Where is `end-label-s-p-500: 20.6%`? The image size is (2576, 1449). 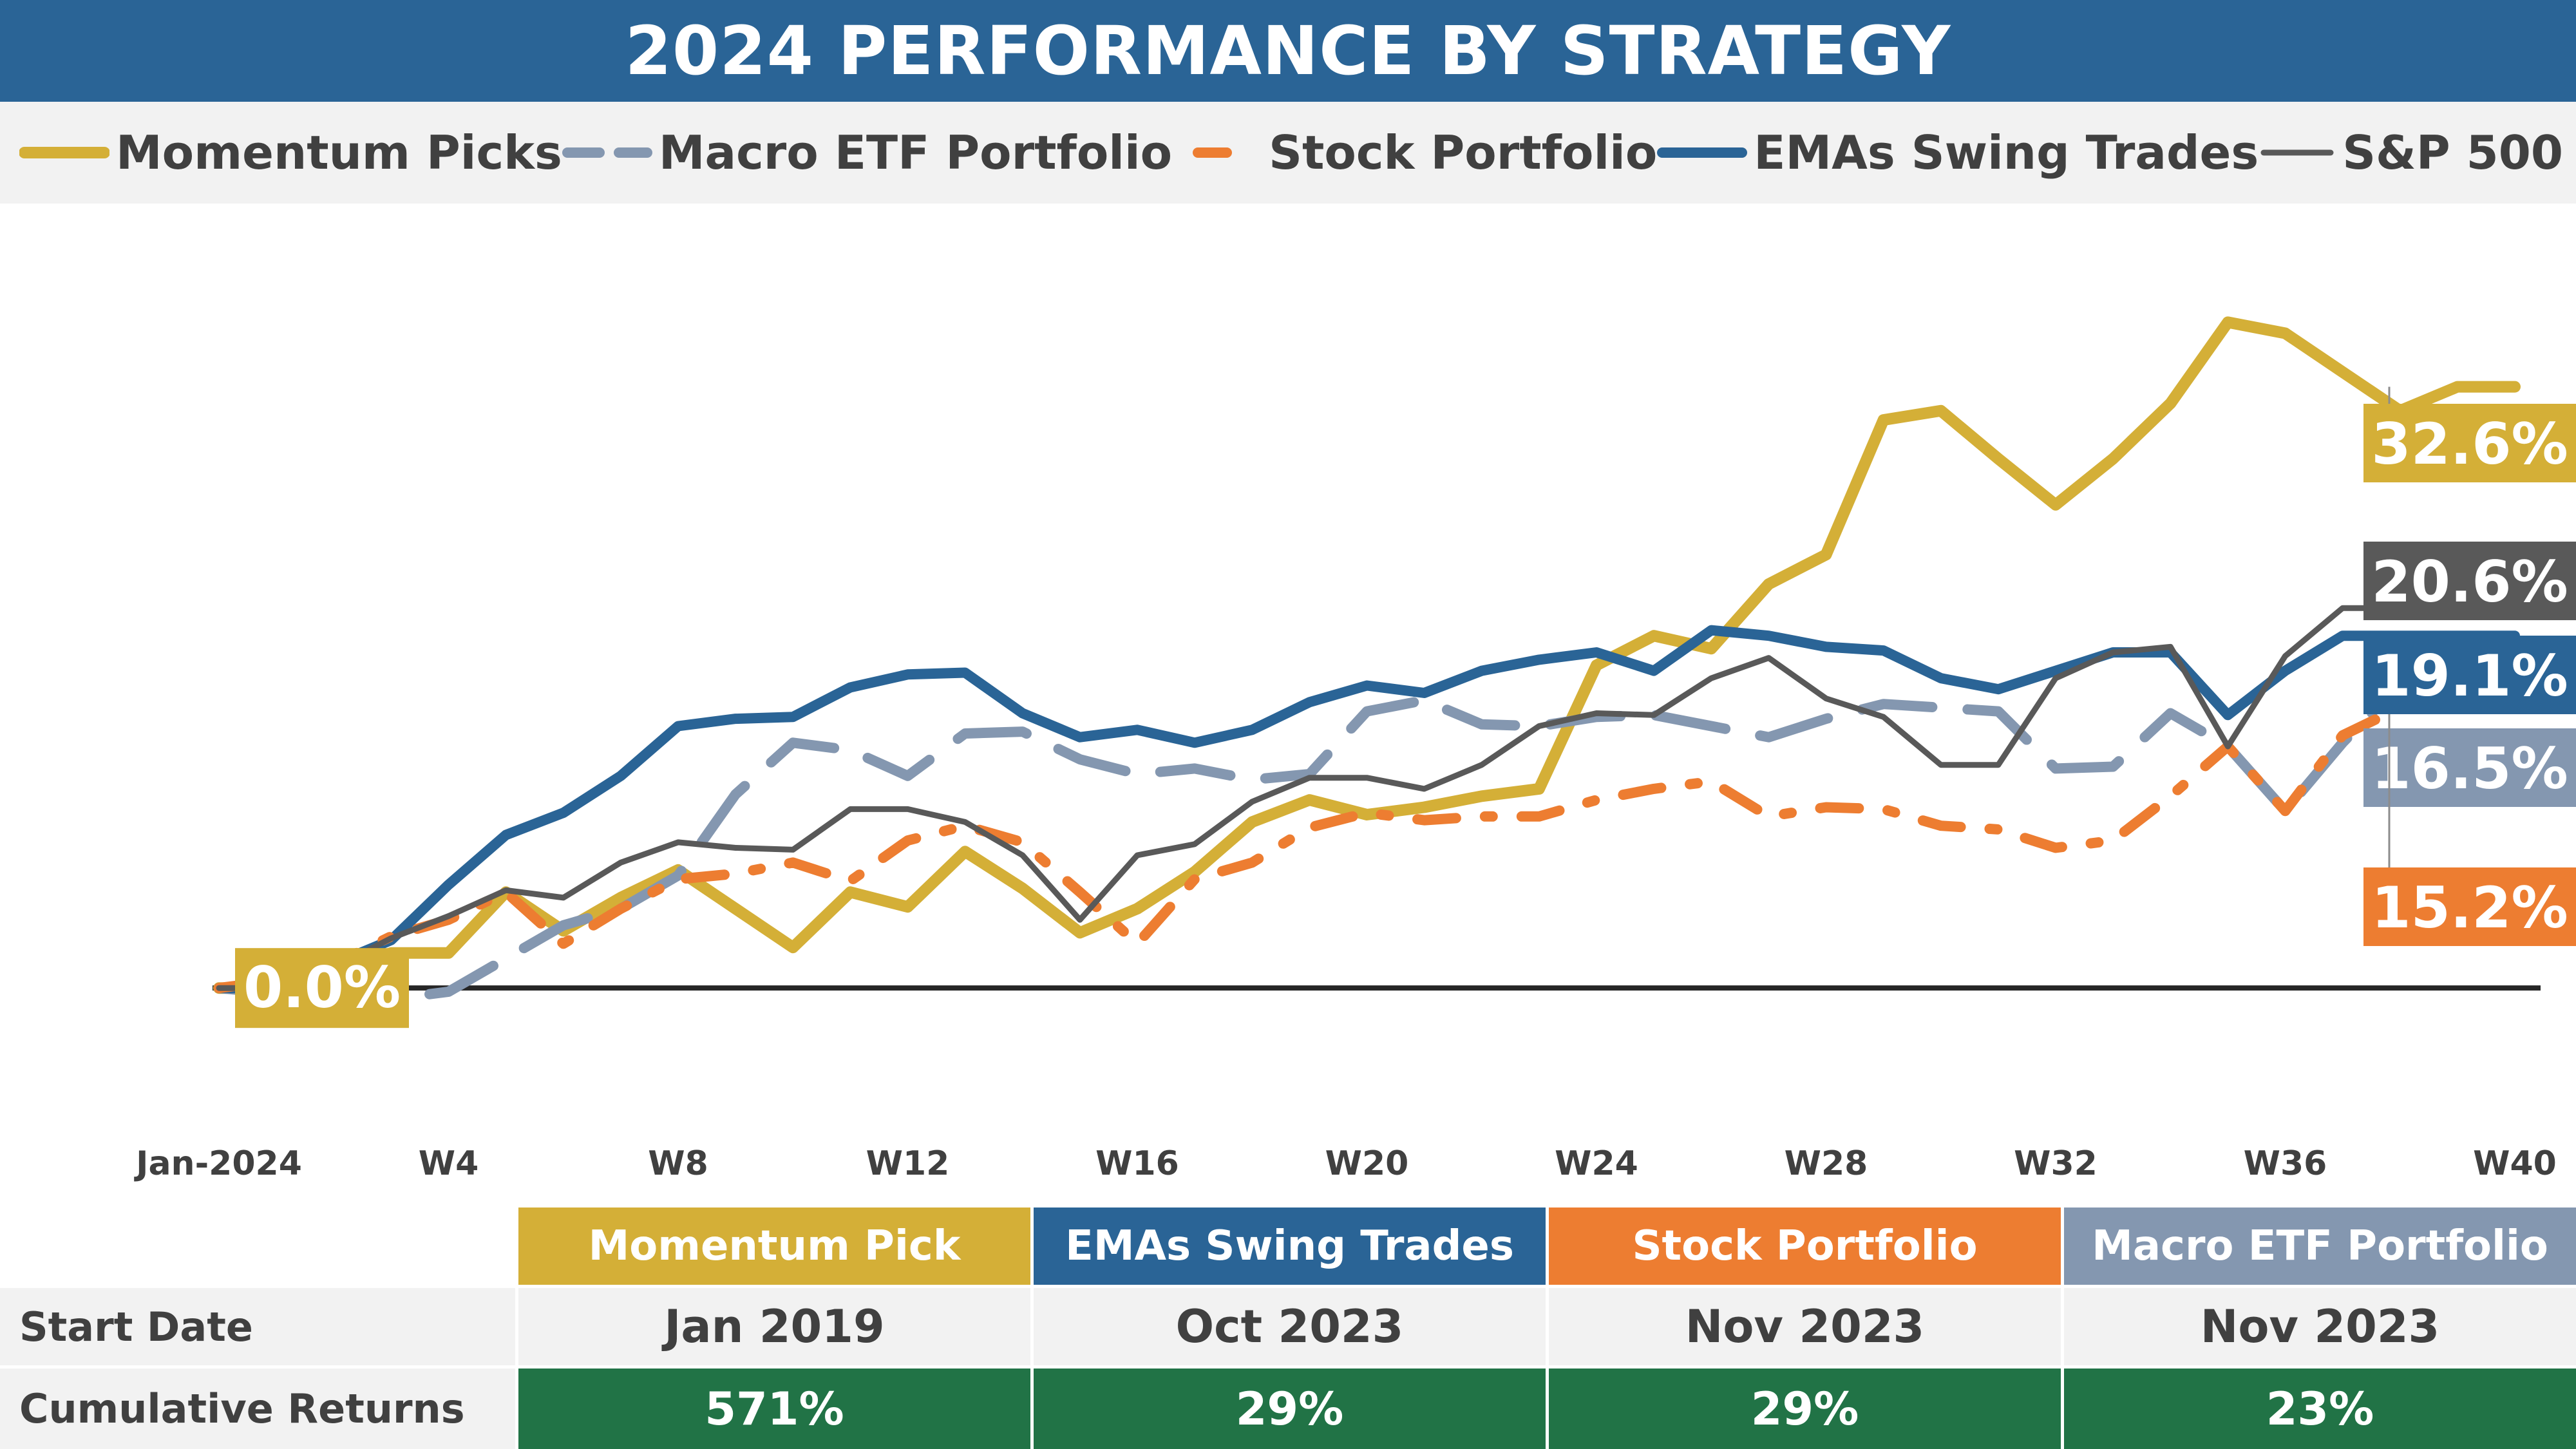 end-label-s-p-500: 20.6% is located at coordinates (2469, 582).